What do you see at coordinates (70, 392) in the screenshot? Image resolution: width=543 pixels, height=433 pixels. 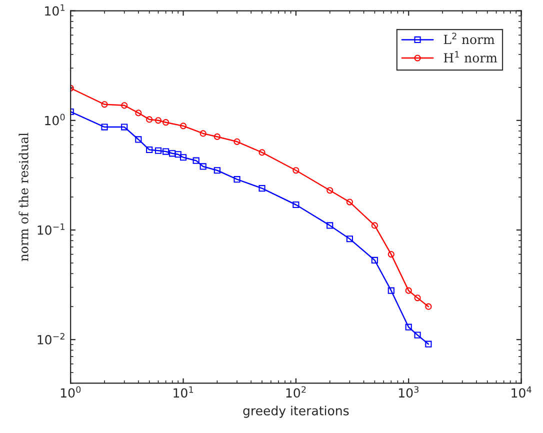 I see `x-tick-label: 10$^{0}$` at bounding box center [70, 392].